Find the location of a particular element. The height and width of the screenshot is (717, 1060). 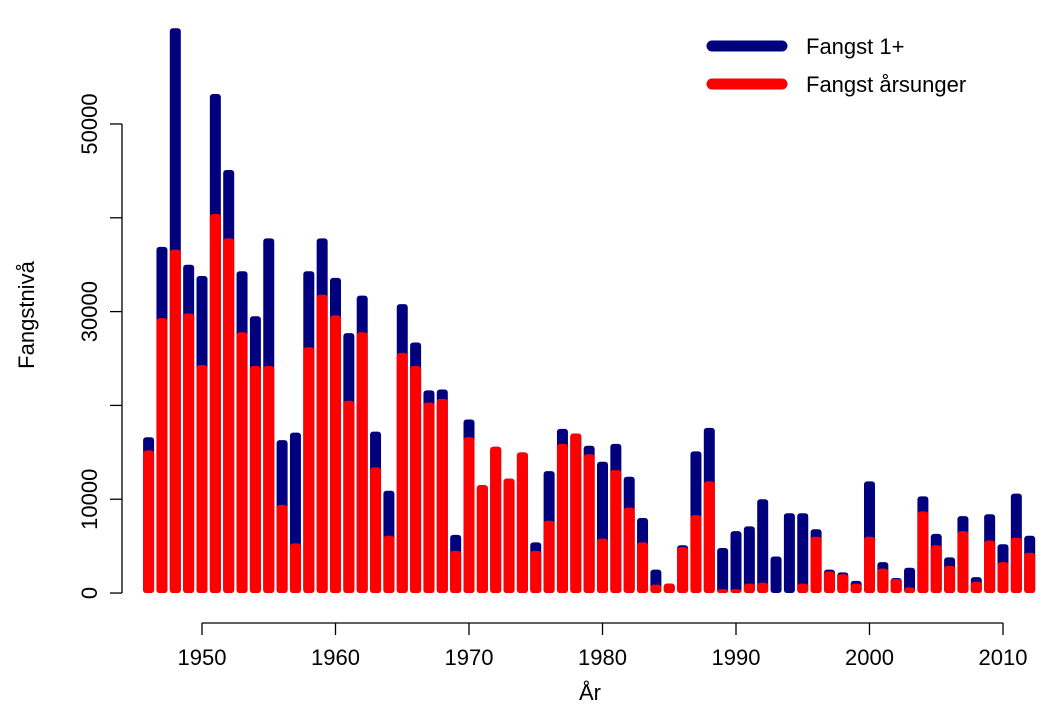

x-tick-label: 1960 is located at coordinates (335, 657).